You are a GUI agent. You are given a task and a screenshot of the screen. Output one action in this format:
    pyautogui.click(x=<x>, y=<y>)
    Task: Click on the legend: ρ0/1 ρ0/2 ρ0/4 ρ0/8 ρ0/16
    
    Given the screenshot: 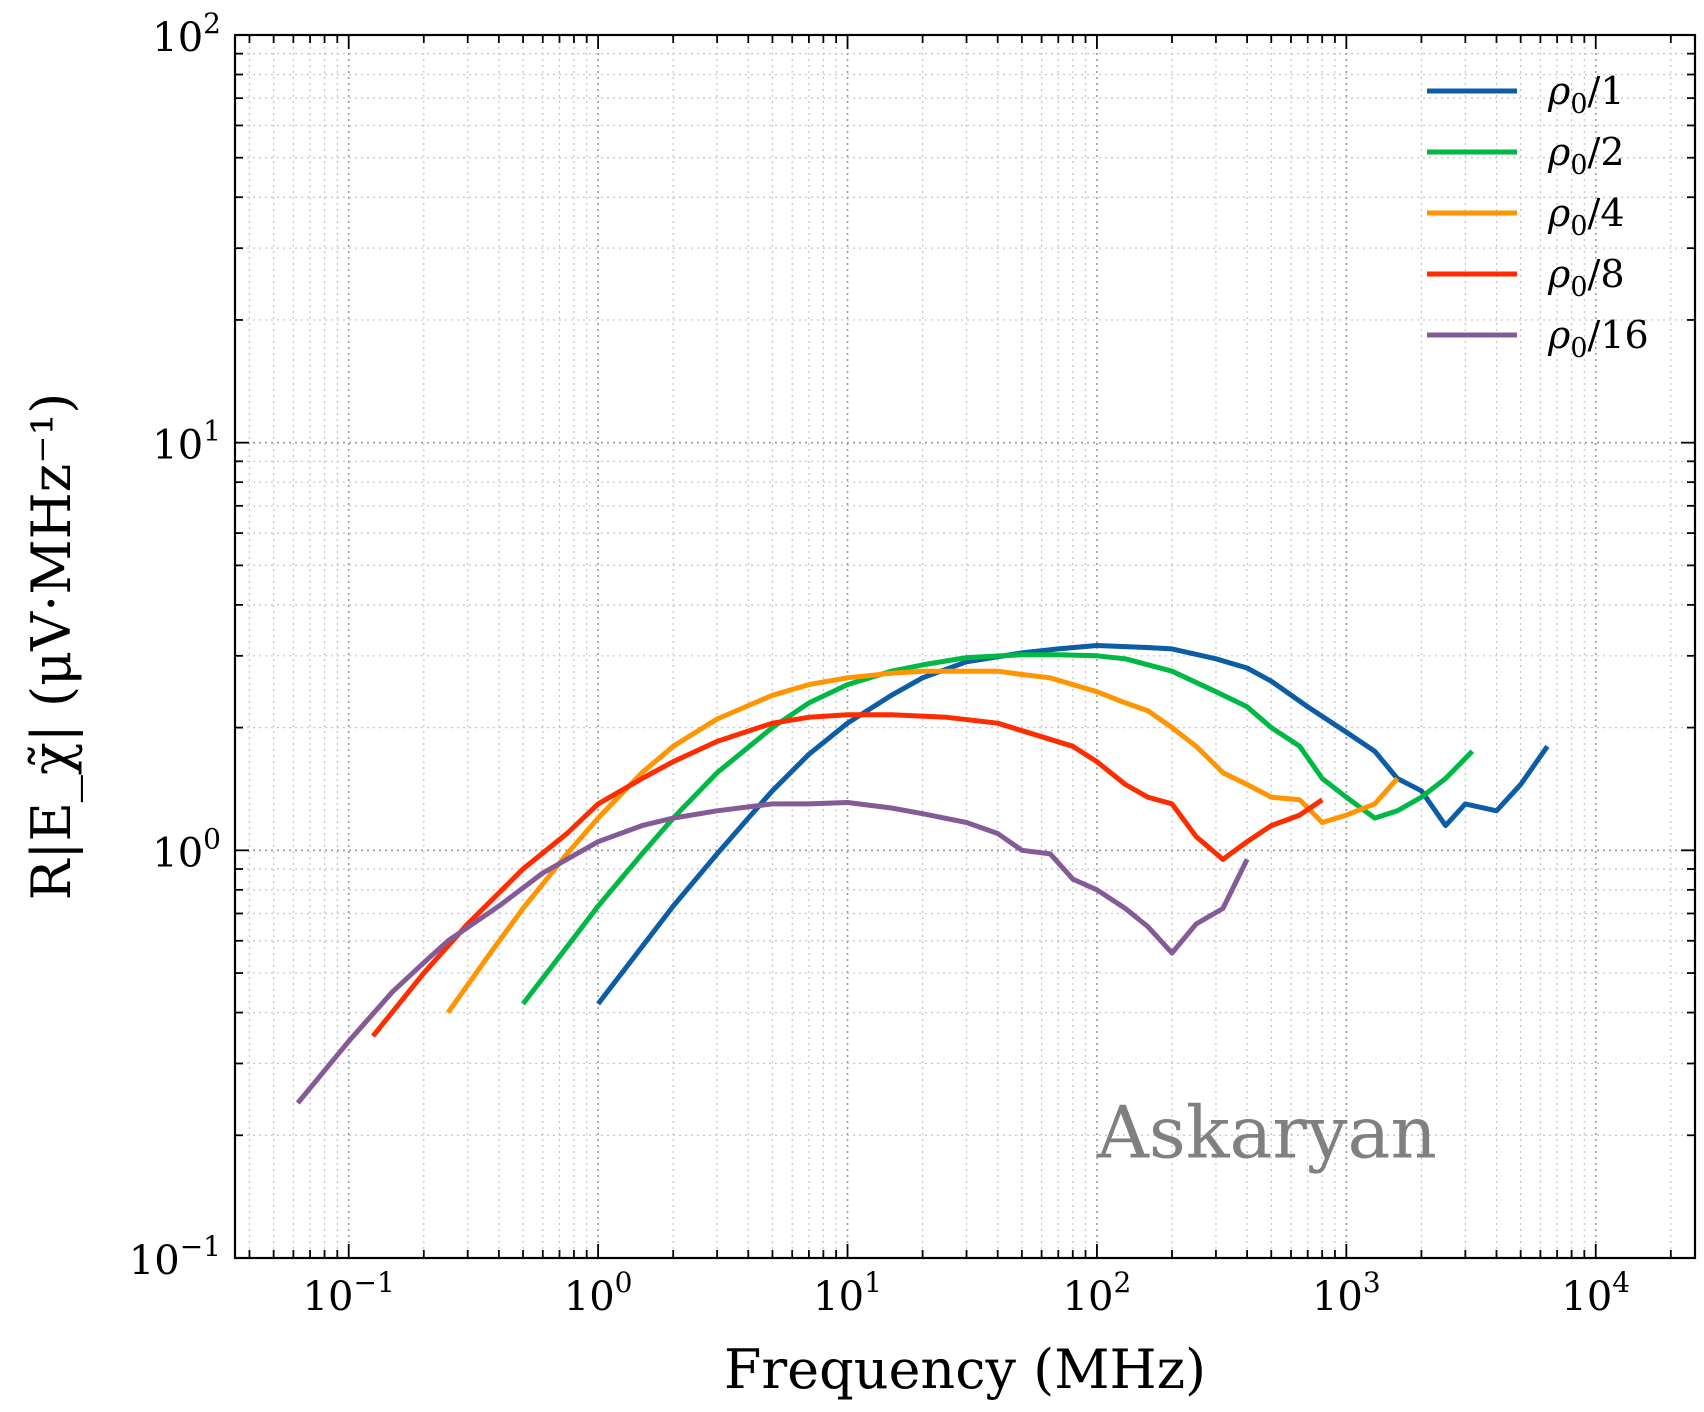 What is the action you would take?
    pyautogui.click(x=1538, y=216)
    